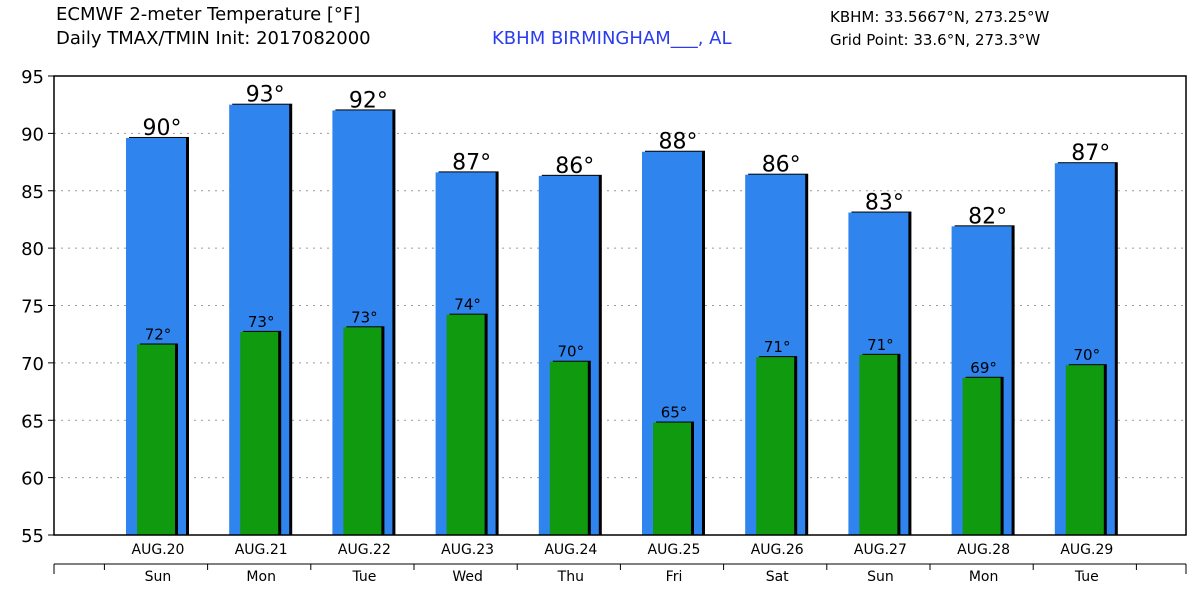 The image size is (1200, 600). I want to click on x-date-label: AUG.23, so click(467, 550).